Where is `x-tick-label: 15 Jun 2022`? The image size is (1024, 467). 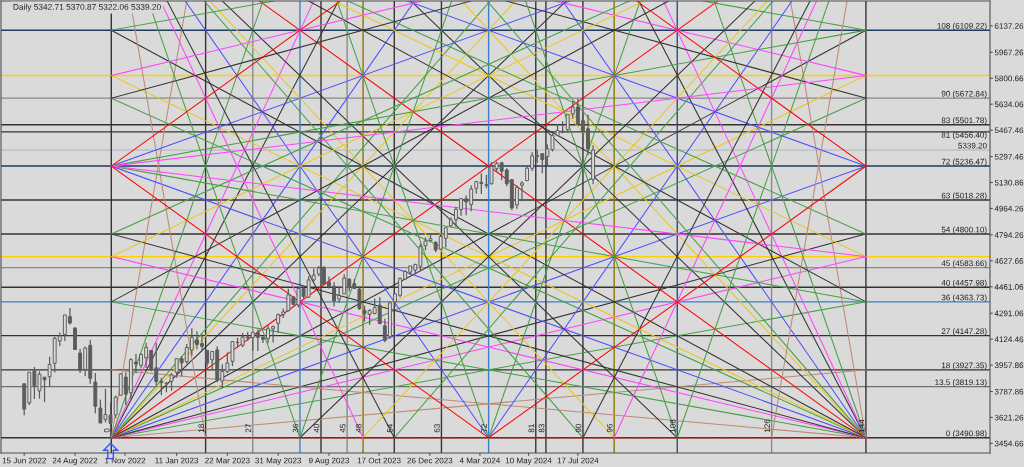 x-tick-label: 15 Jun 2022 is located at coordinates (24, 460).